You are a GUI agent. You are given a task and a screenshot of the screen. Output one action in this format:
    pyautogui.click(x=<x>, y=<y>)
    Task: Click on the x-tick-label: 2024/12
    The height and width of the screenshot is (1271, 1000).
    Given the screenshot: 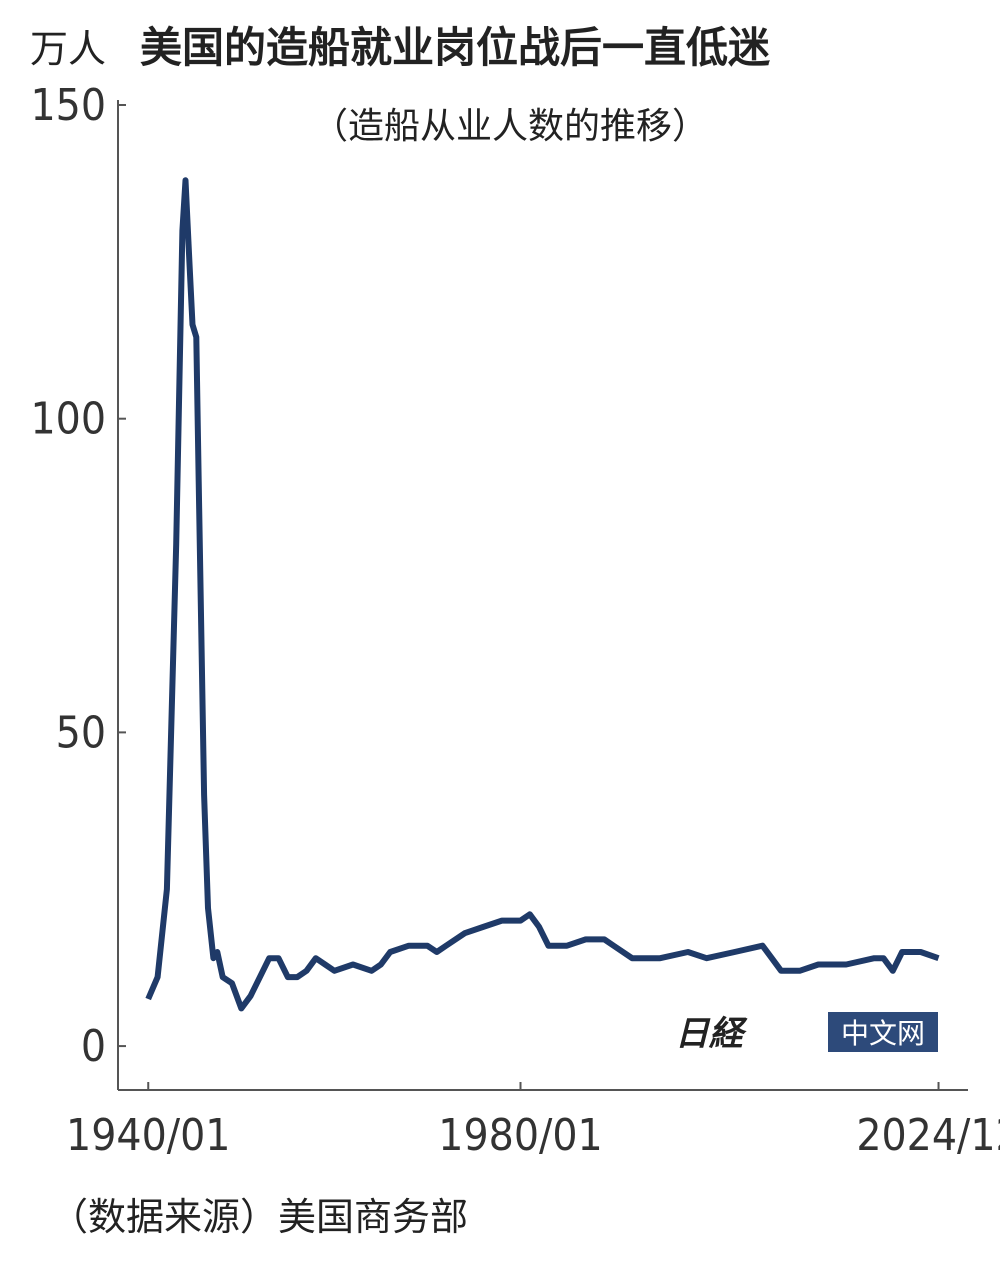 What is the action you would take?
    pyautogui.click(x=928, y=1135)
    